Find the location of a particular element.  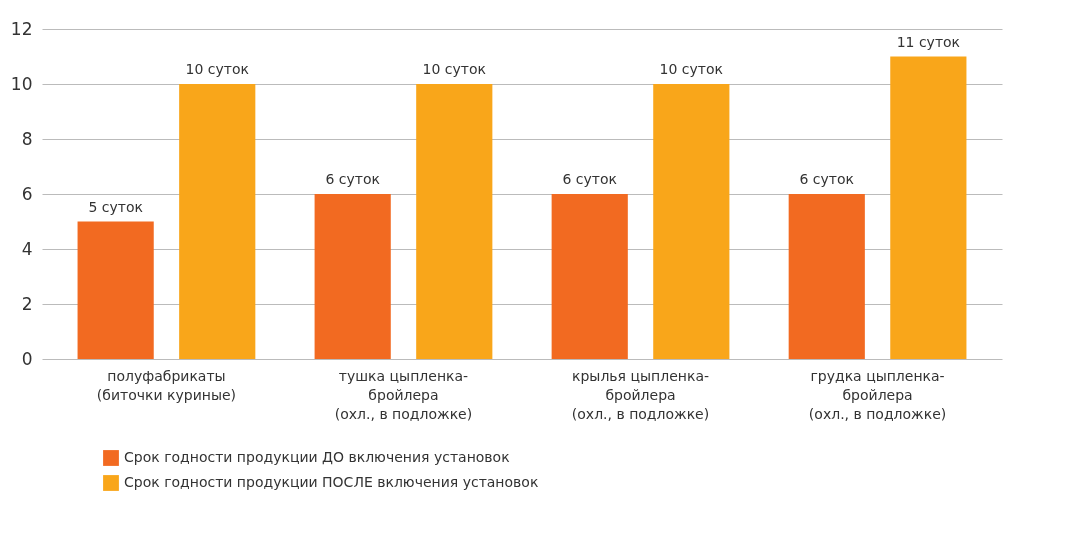

y-tick-label: 2 is located at coordinates (27, 303).